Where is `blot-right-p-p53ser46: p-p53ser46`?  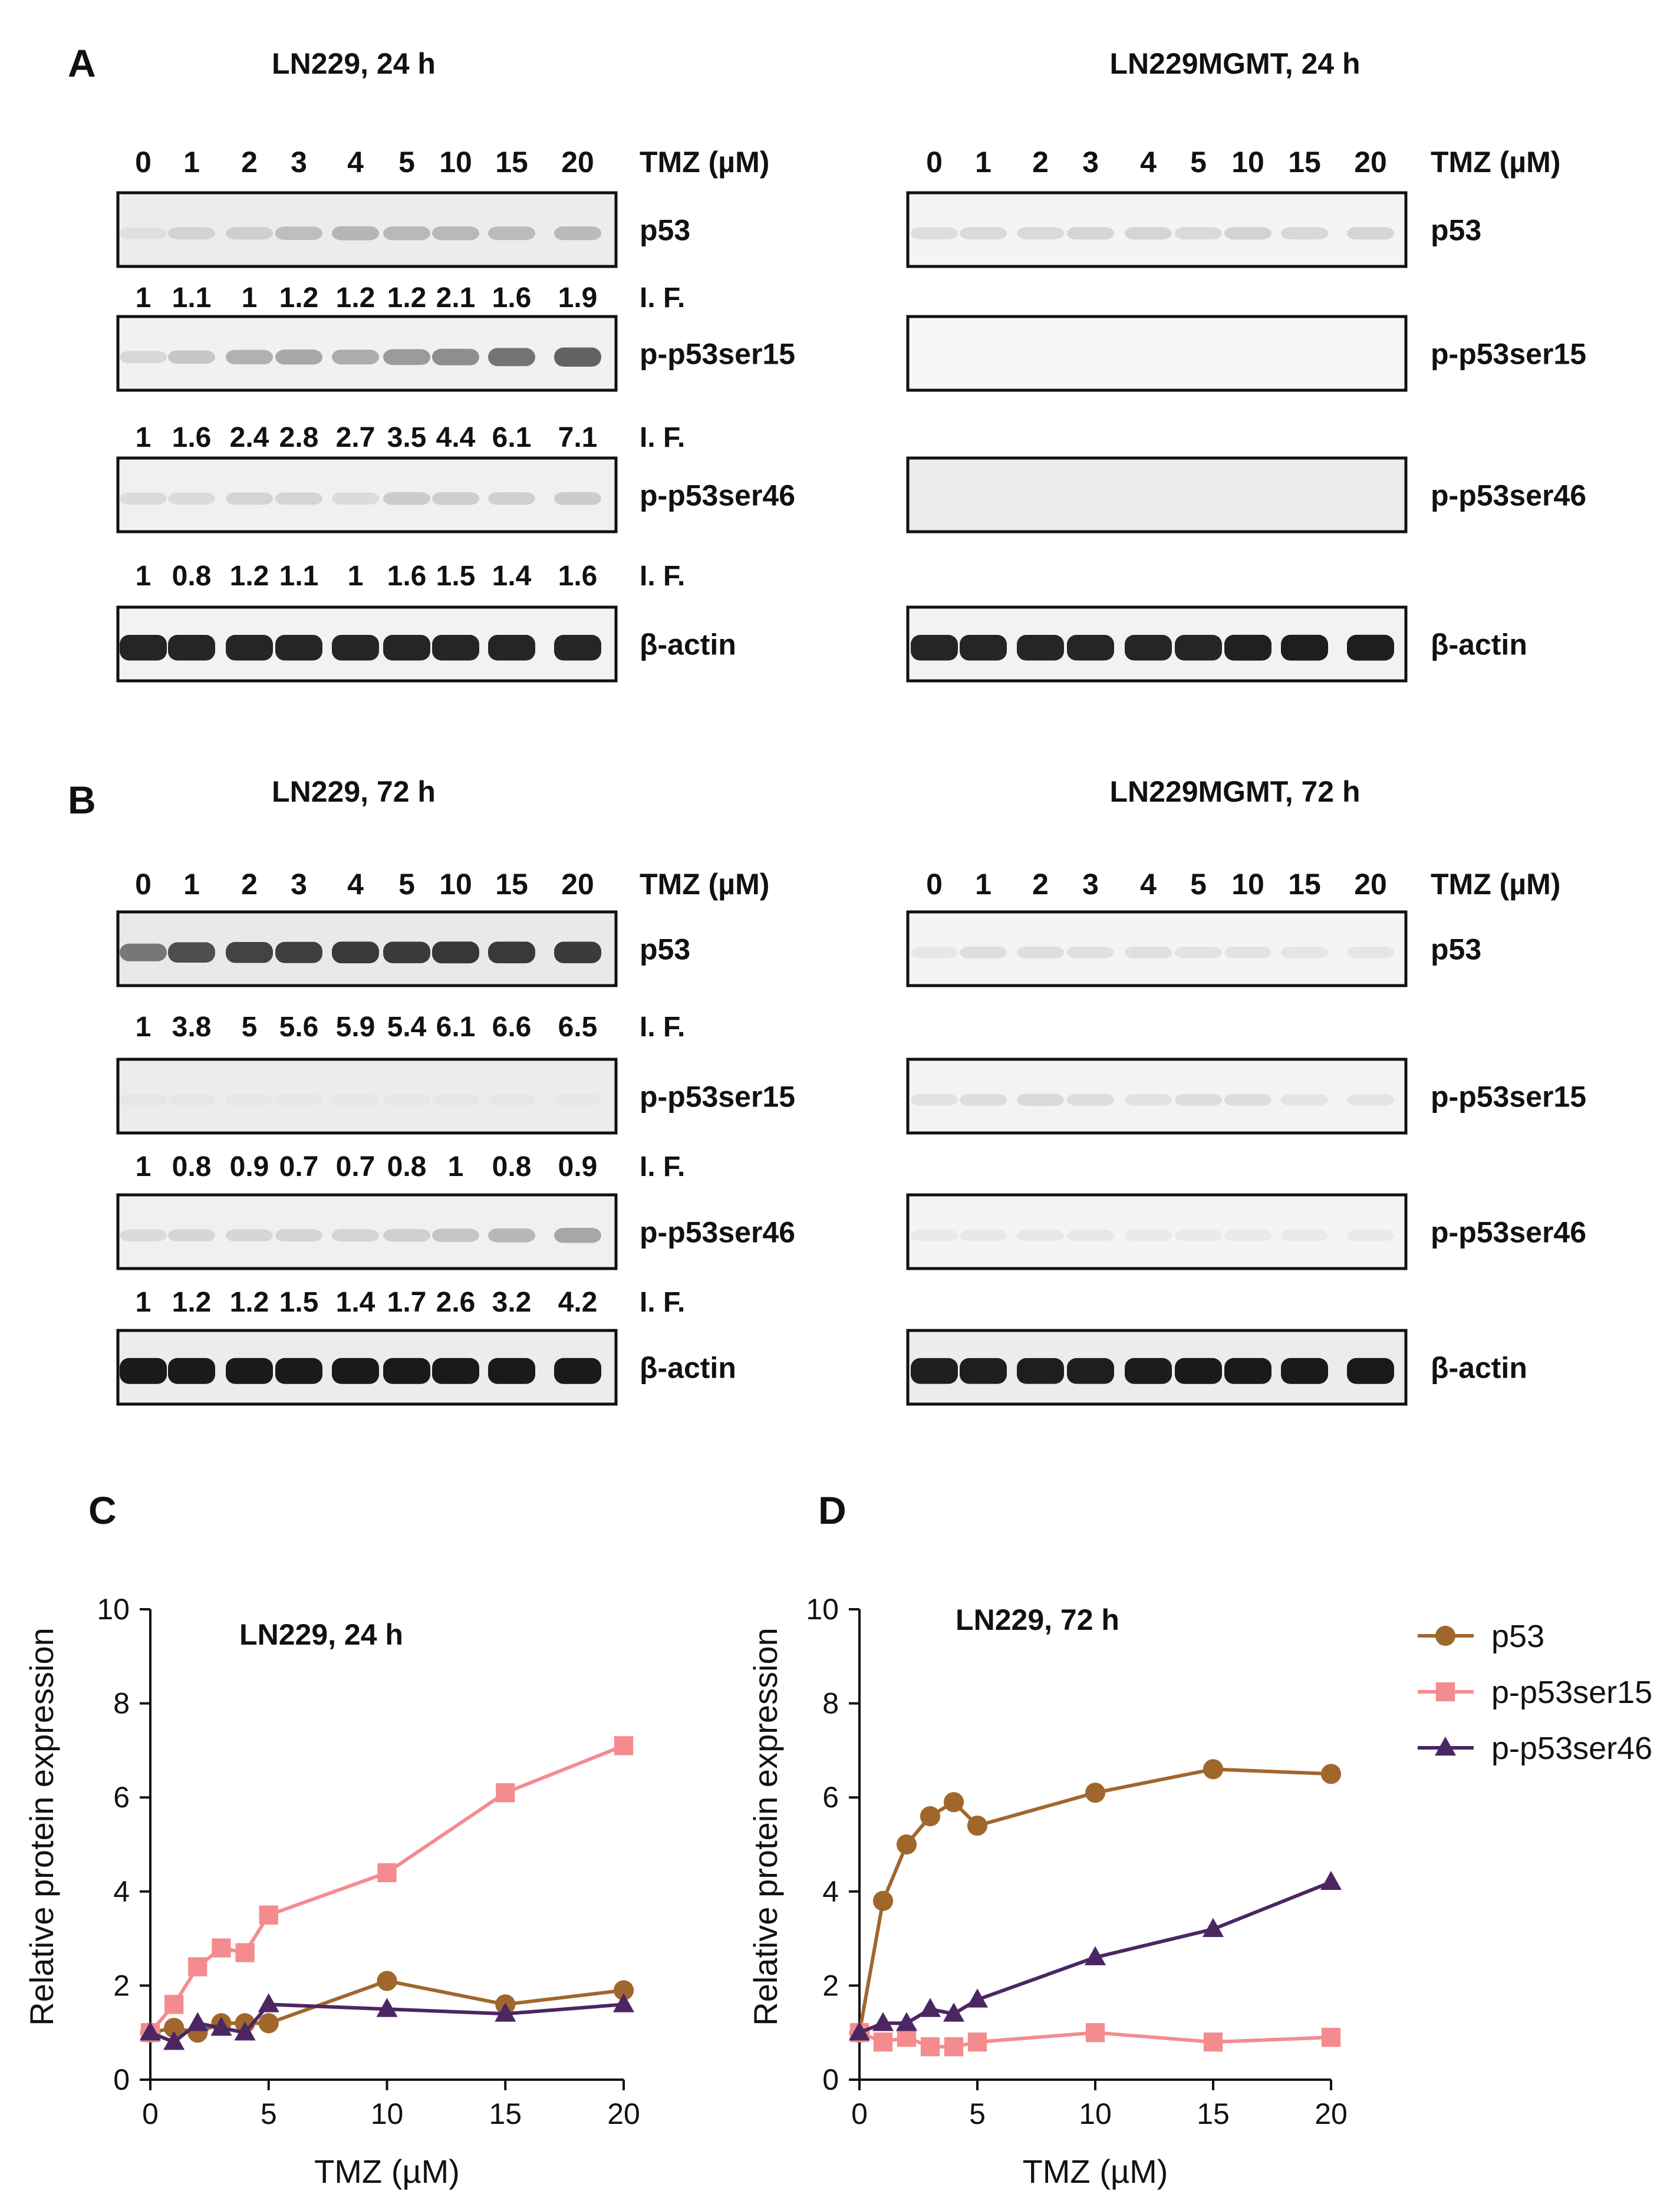
blot-right-p-p53ser46: p-p53ser46 is located at coordinates (1246, 495).